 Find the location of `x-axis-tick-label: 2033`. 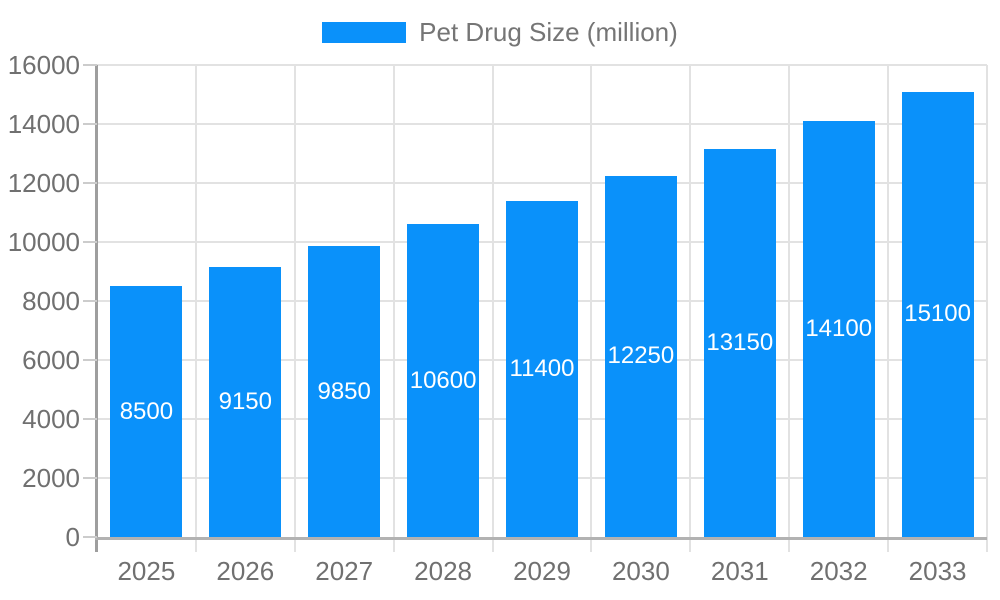

x-axis-tick-label: 2033 is located at coordinates (937, 571).